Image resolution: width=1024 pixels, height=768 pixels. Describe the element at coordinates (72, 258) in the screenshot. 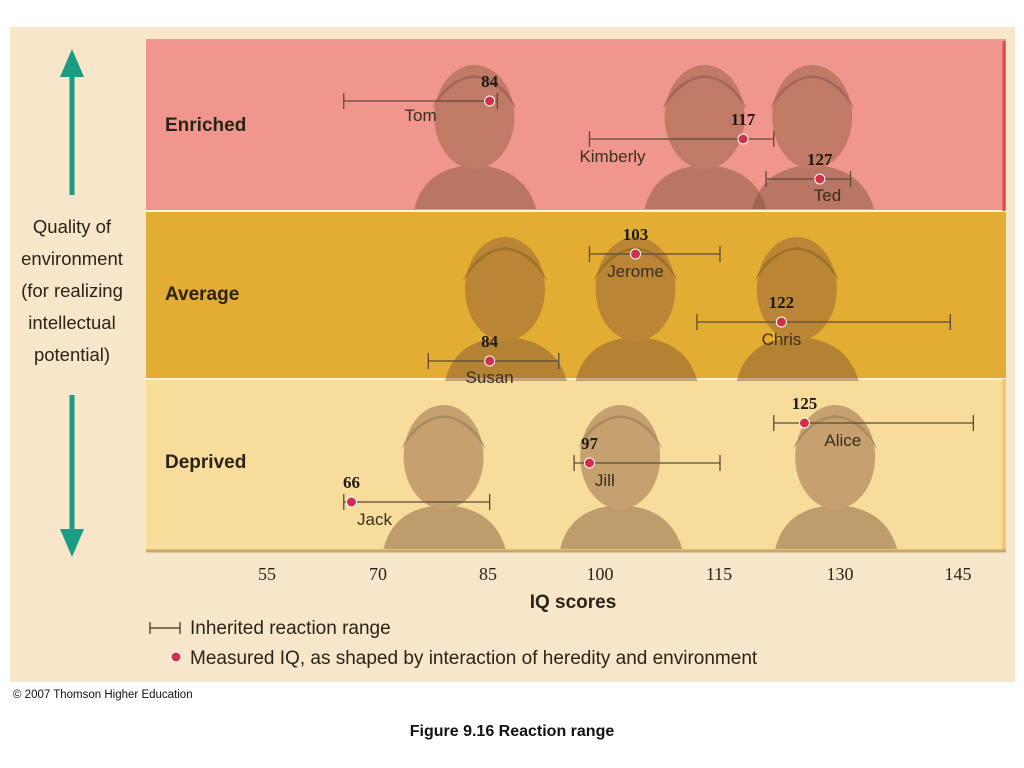

I see `quality-line: environment` at that location.